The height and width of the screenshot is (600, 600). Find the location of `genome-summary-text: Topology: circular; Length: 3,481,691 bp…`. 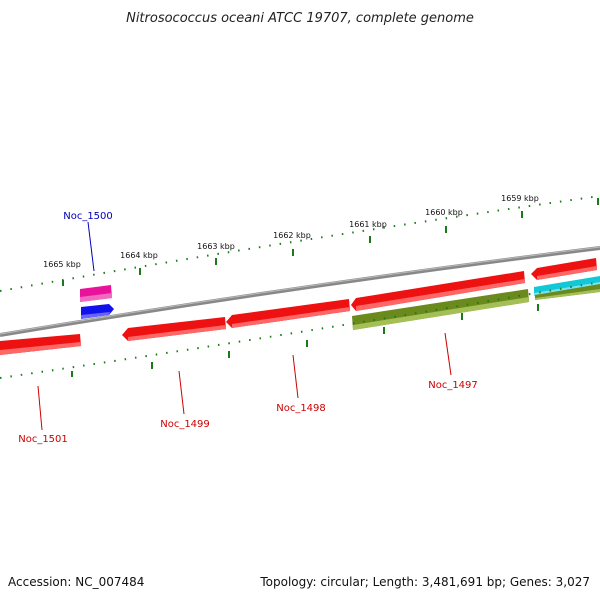

genome-summary-text: Topology: circular; Length: 3,481,691 bp… is located at coordinates (424, 582).